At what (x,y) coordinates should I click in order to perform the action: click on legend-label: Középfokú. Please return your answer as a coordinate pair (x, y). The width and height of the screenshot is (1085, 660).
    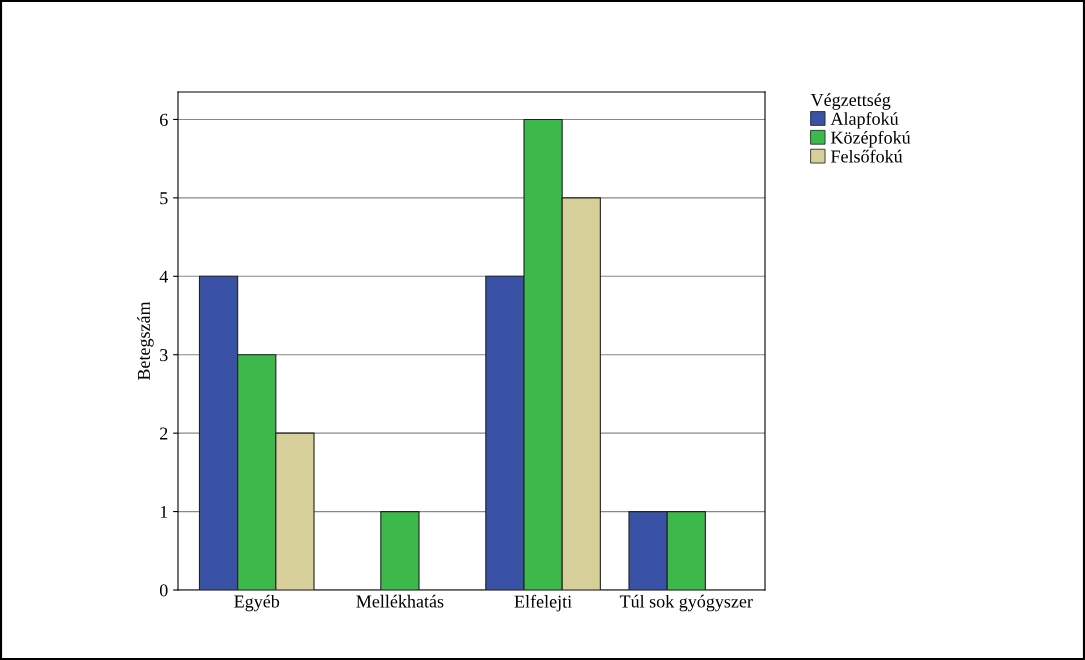
    Looking at the image, I should click on (870, 139).